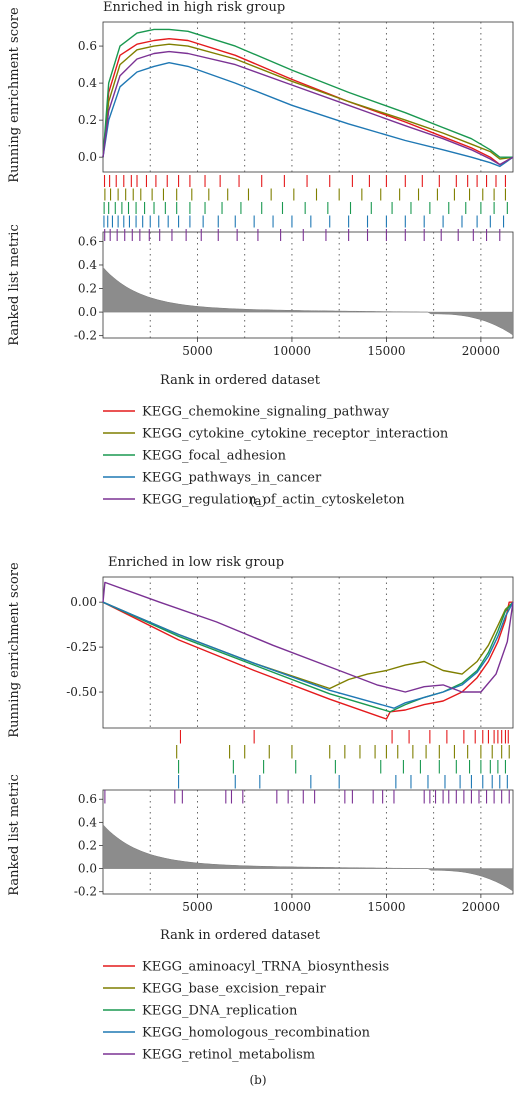 The image size is (517, 1093). I want to click on legend-label: KEGG_homologous_recombination, so click(256, 1033).